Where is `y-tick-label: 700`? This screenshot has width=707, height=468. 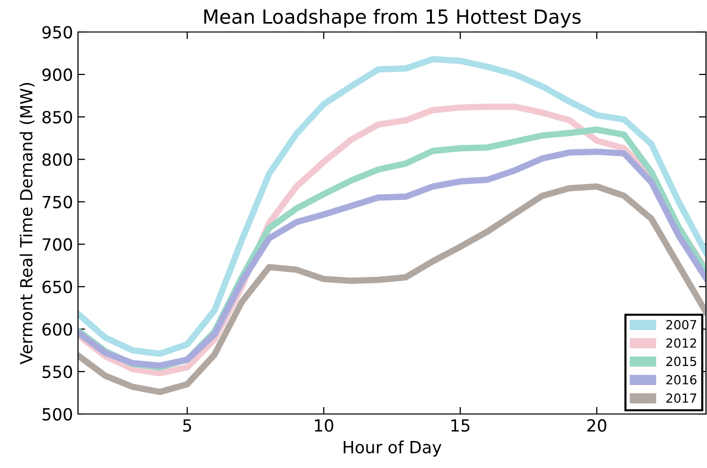
y-tick-label: 700 is located at coordinates (57, 244).